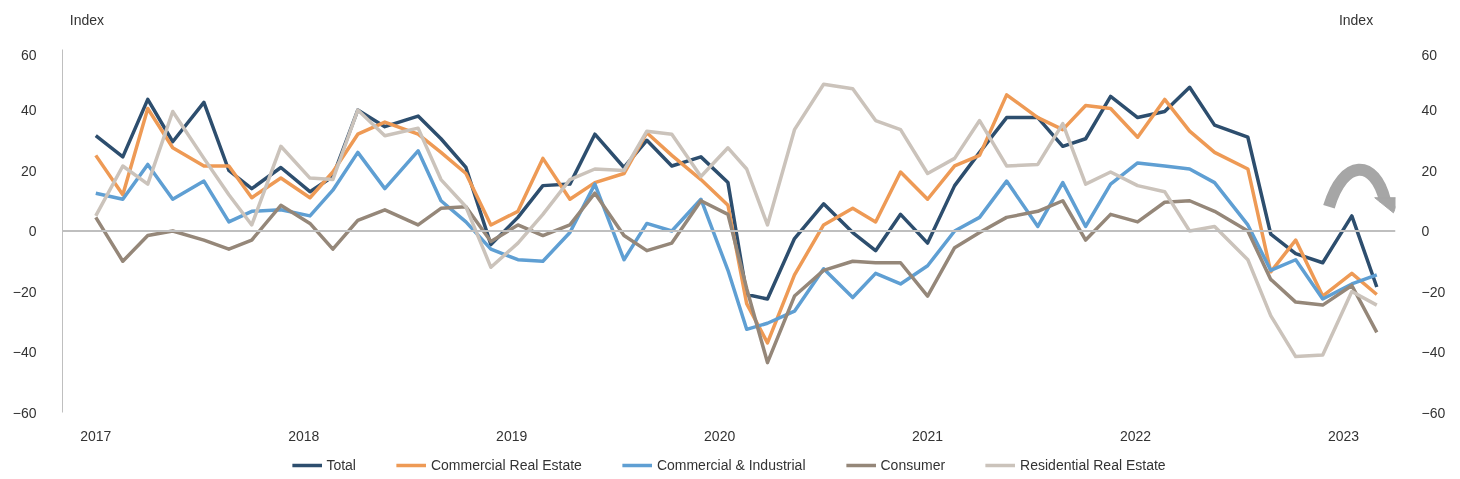  I want to click on x-tick-label: 2023, so click(1343, 435).